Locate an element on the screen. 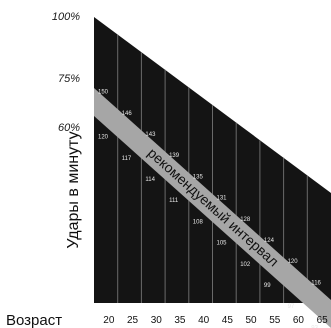  lower-value-label: 114 is located at coordinates (150, 180).